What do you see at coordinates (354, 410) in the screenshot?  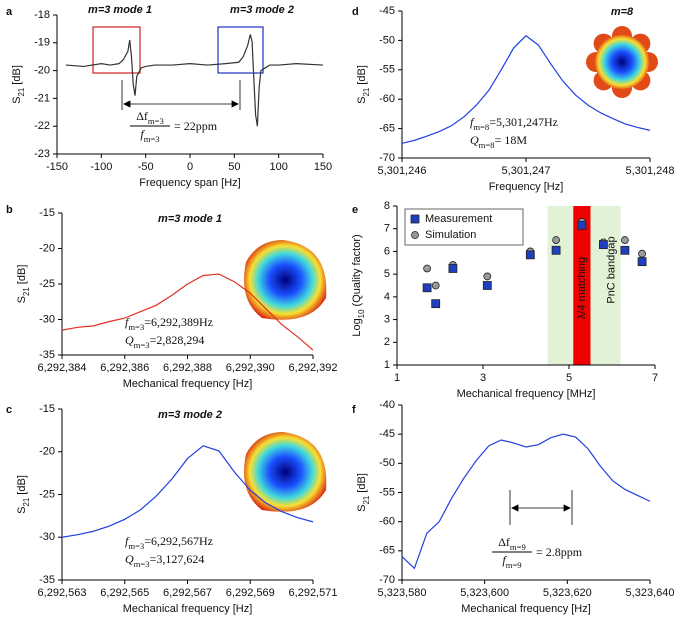 I see `panel-letter: f` at bounding box center [354, 410].